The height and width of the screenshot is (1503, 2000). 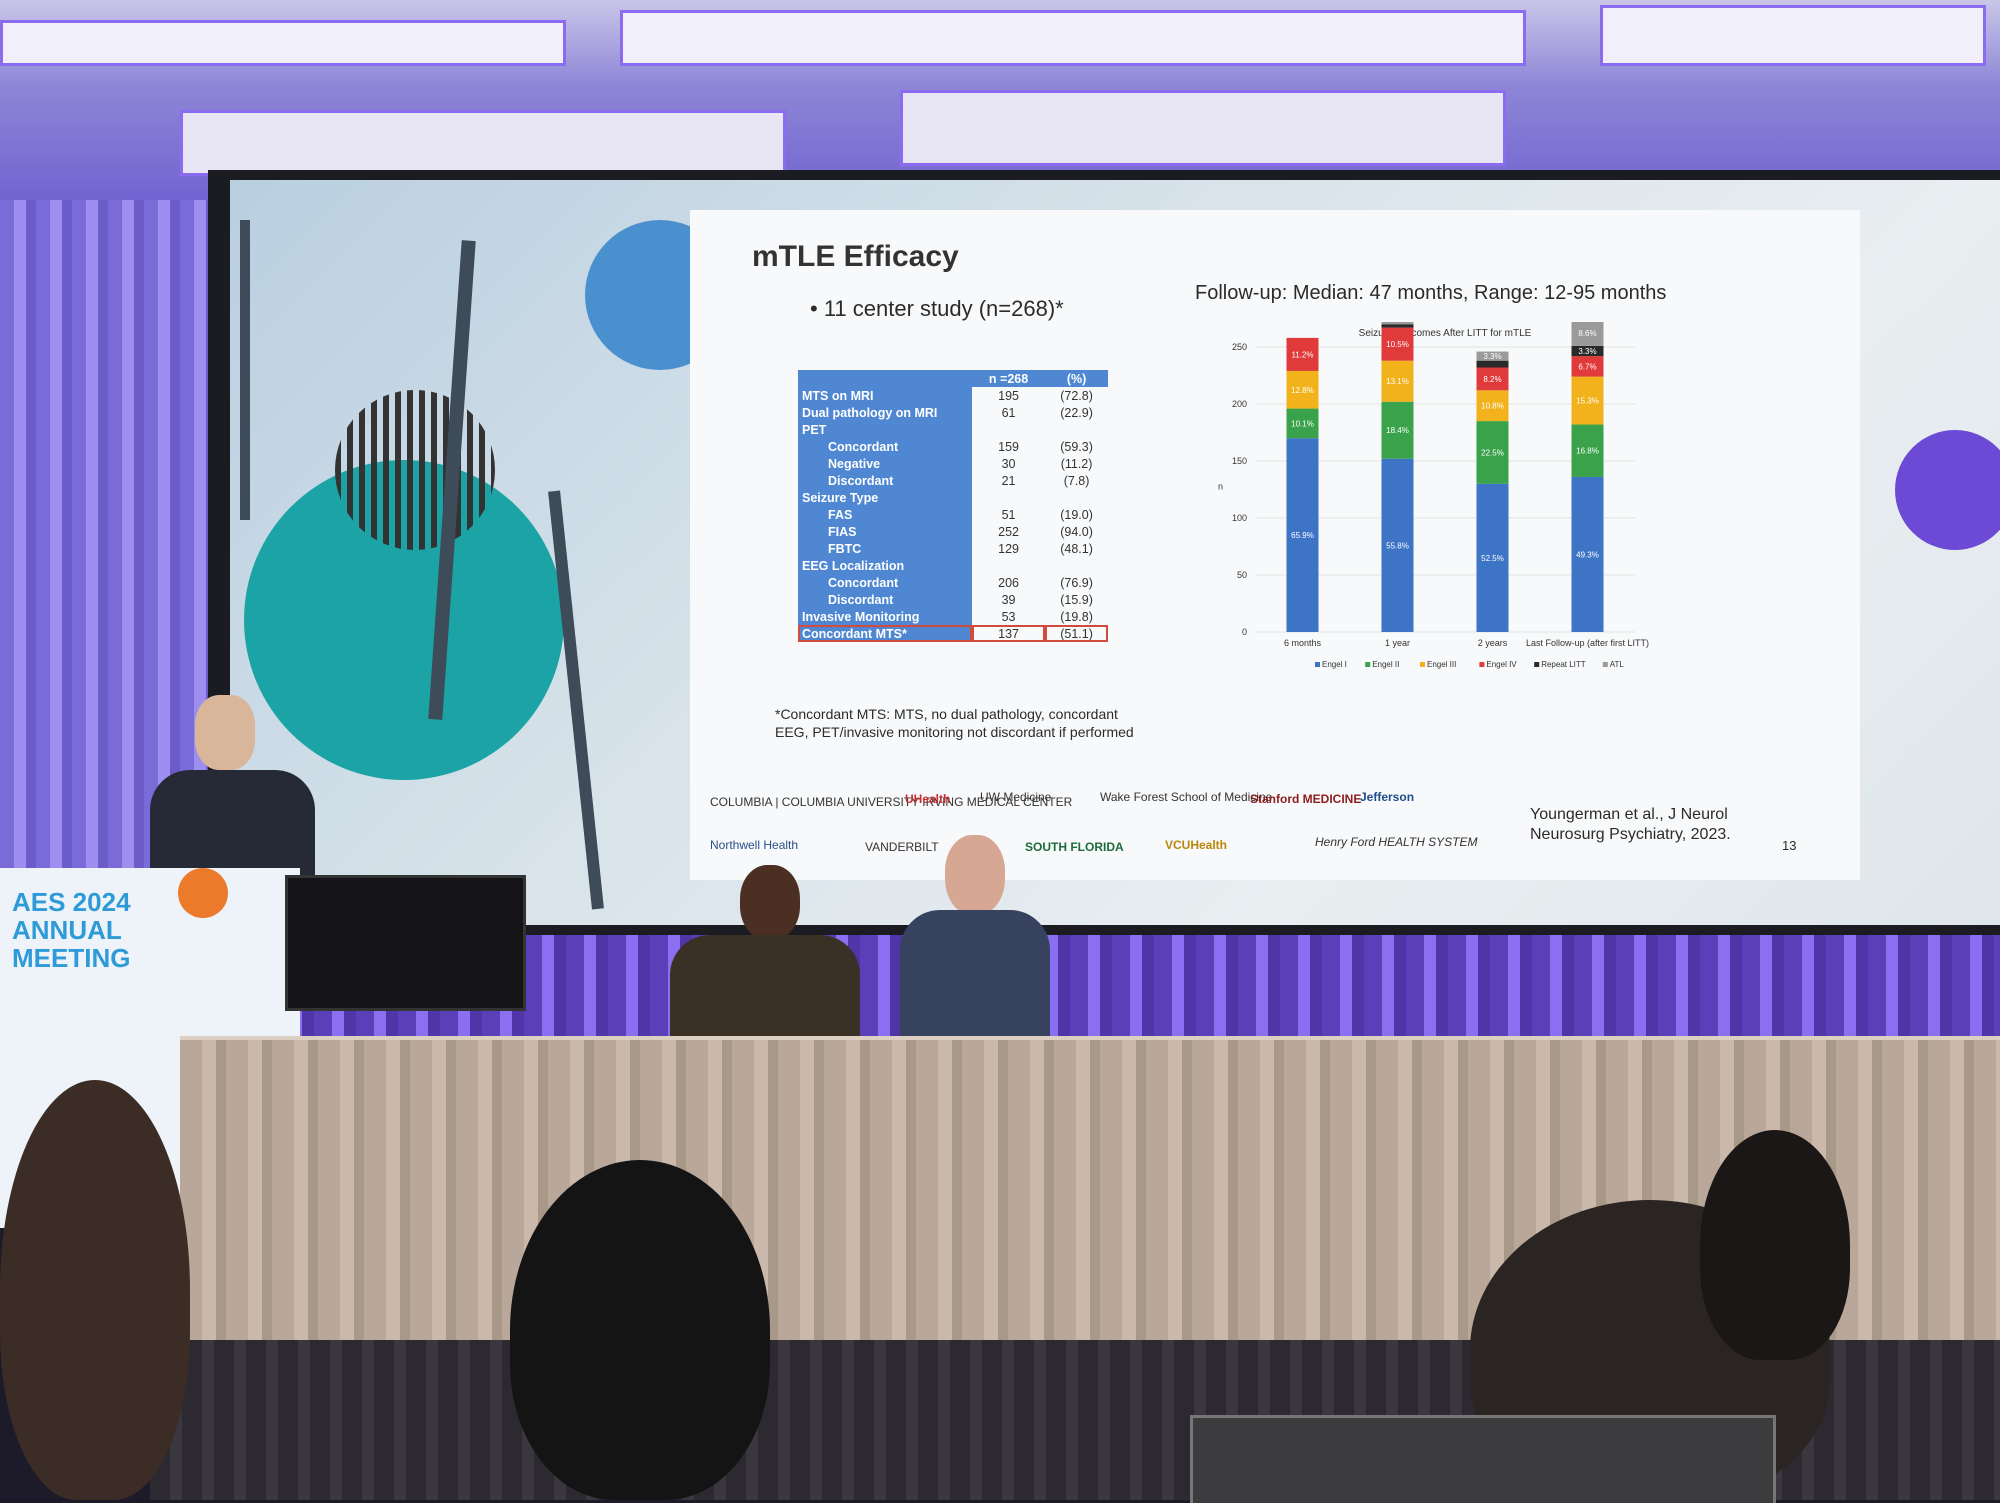 I want to click on podium-sign: AES 2024 ANNUAL MEETING, so click(x=71, y=930).